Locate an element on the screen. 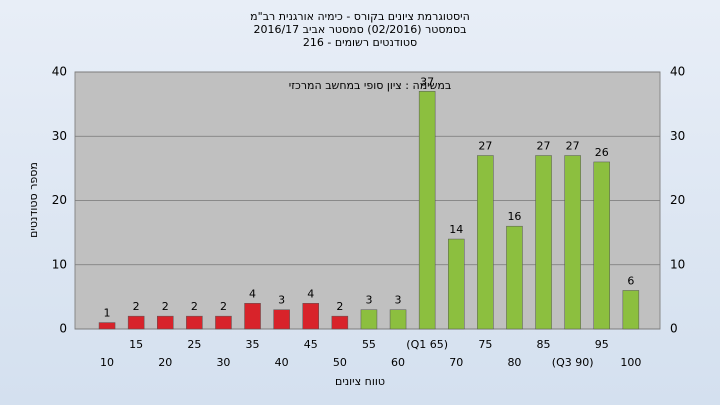 The image size is (720, 405). x-tick-label: 85 is located at coordinates (544, 344).